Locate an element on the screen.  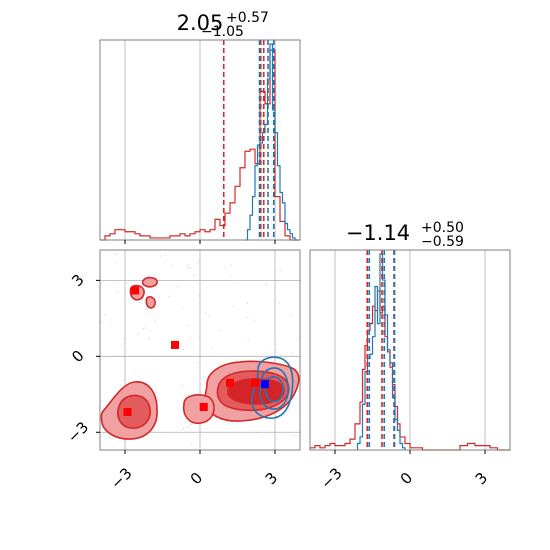
blue-contour-outer is located at coordinates (272, 387).